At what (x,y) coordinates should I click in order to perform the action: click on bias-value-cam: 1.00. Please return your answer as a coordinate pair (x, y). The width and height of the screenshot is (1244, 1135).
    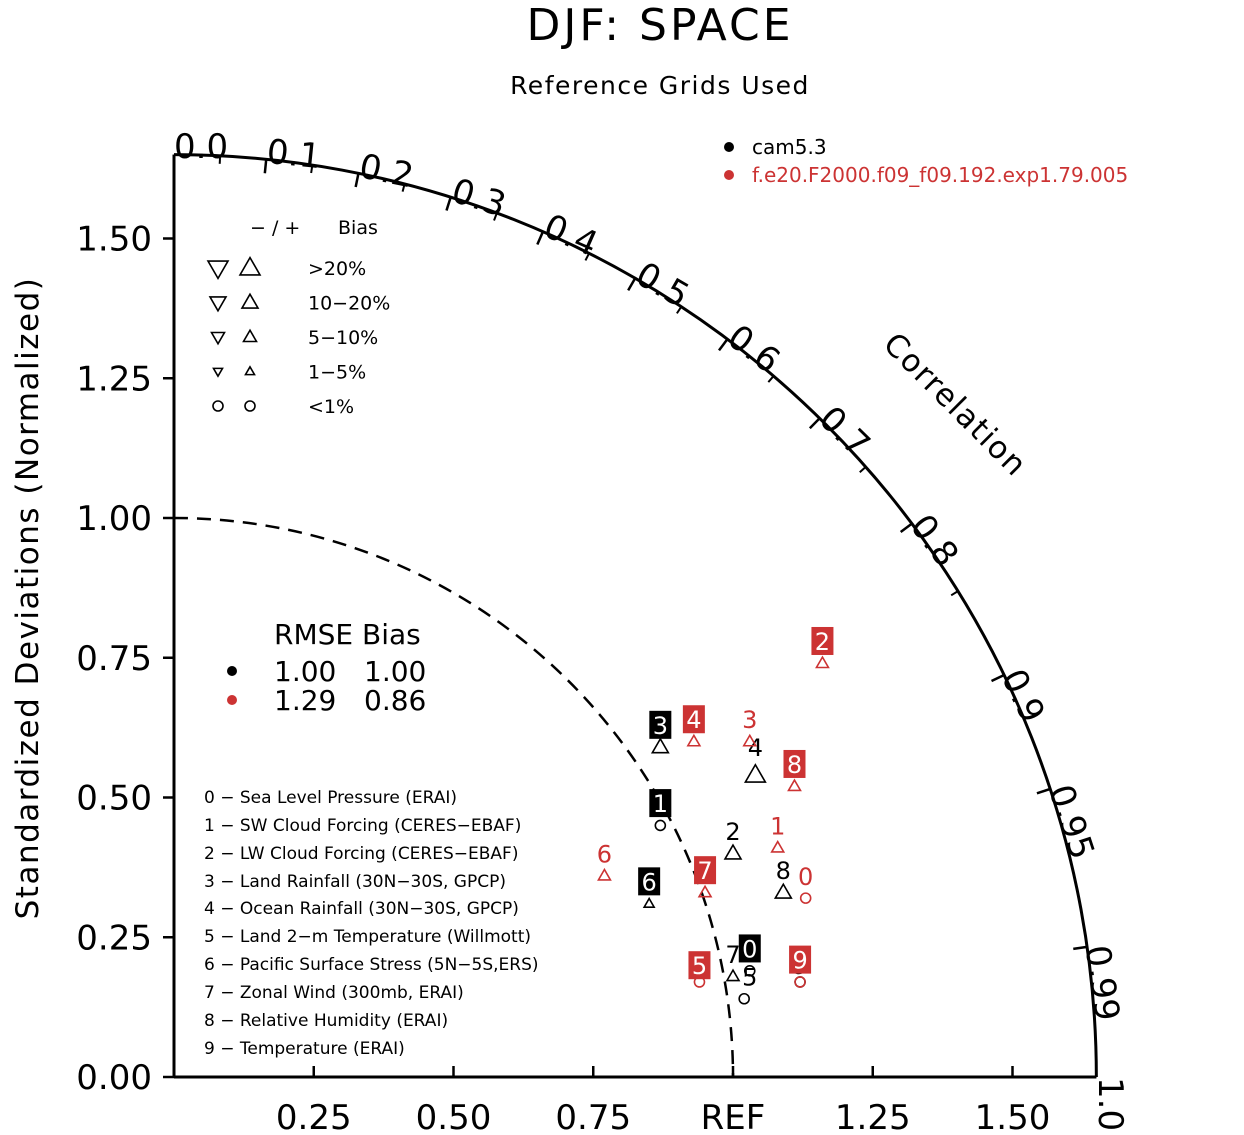
    Looking at the image, I should click on (395, 671).